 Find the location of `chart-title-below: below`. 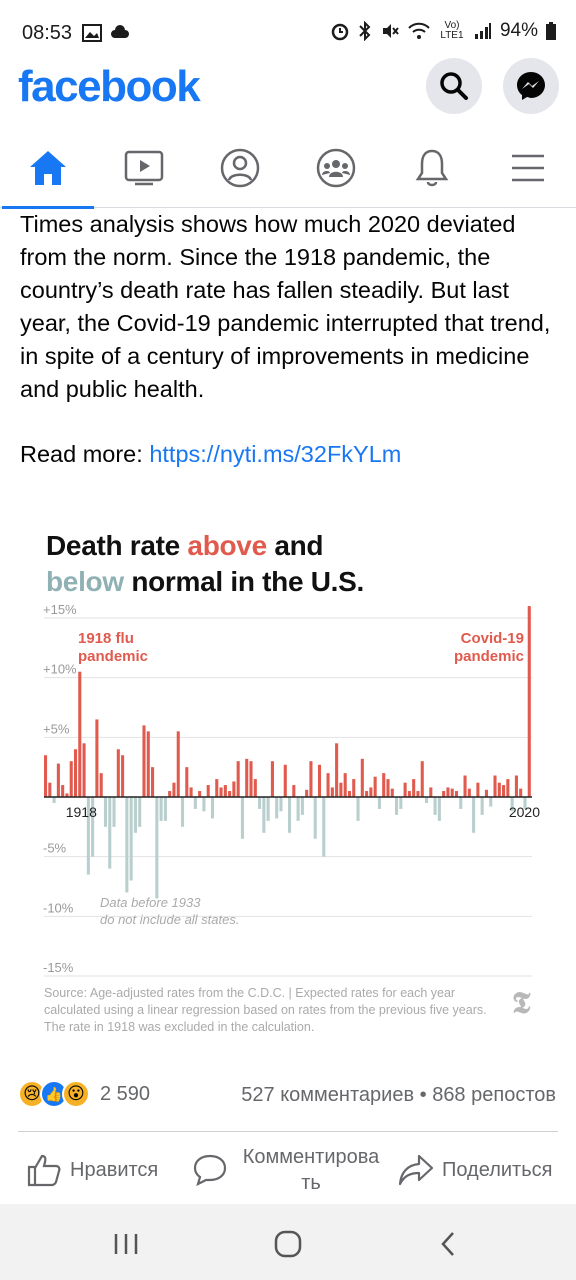

chart-title-below: below is located at coordinates (85, 581).